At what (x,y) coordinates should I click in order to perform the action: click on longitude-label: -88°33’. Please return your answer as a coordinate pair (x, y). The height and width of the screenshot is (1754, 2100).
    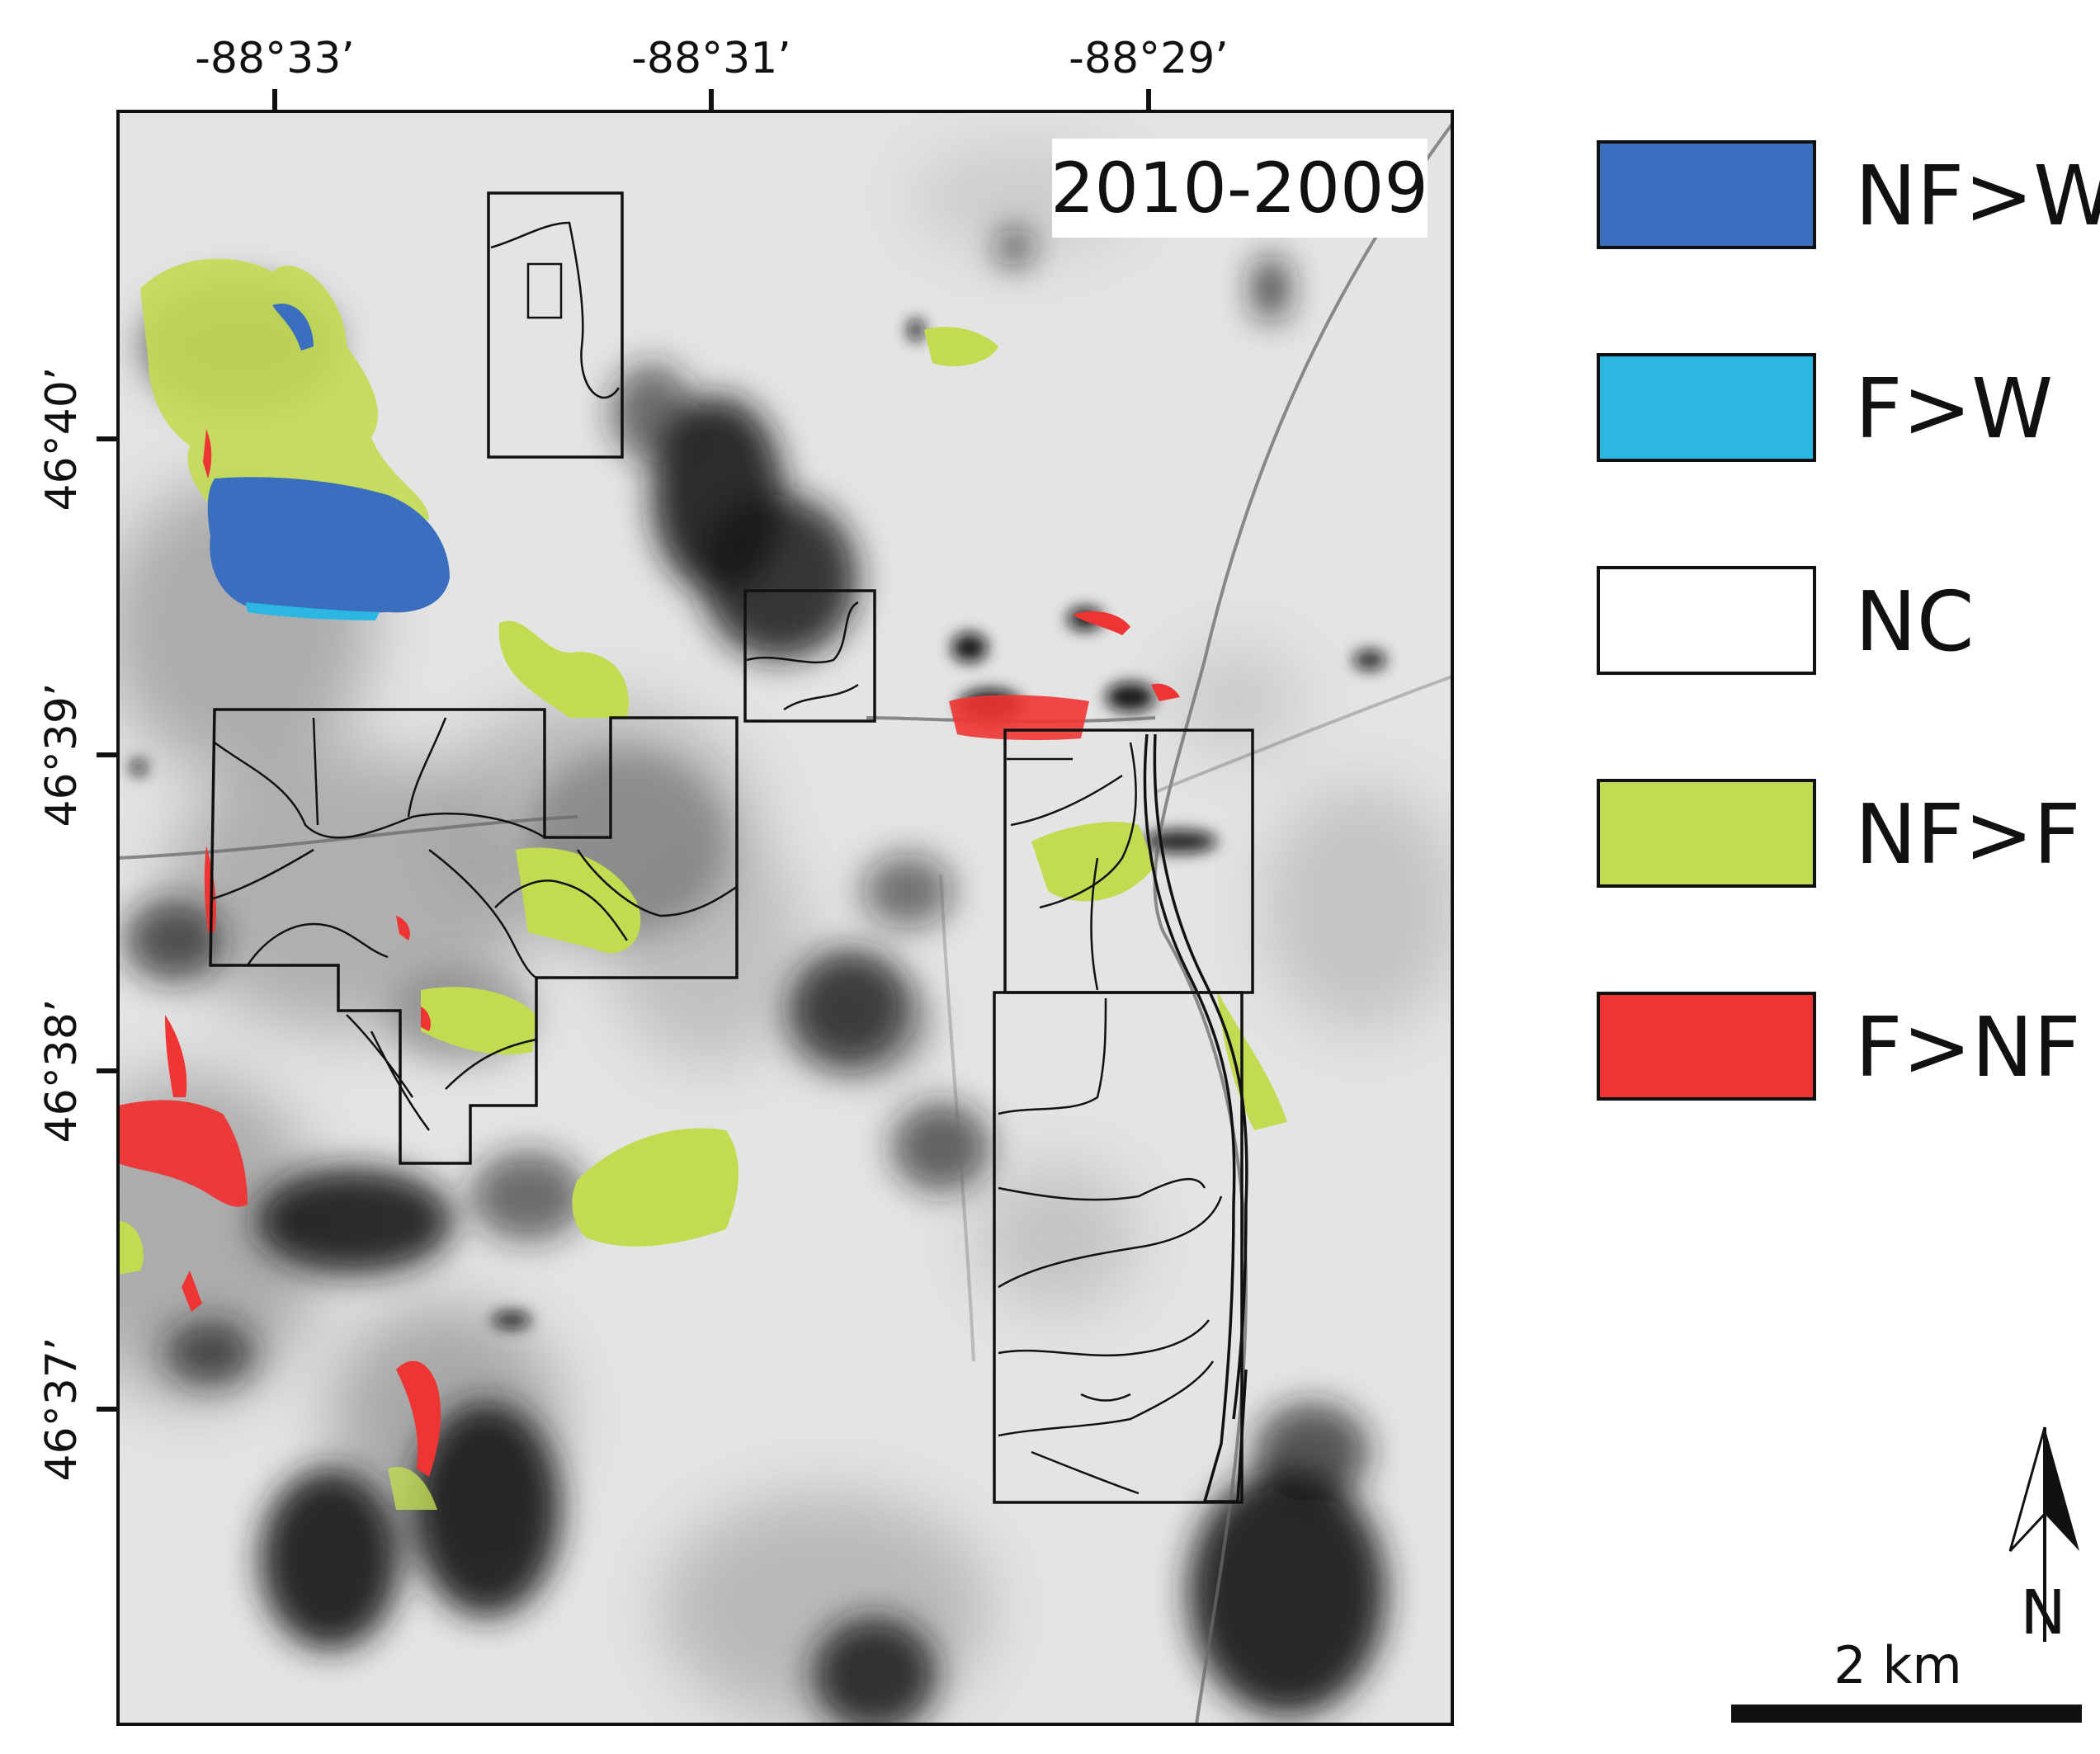
    Looking at the image, I should click on (275, 58).